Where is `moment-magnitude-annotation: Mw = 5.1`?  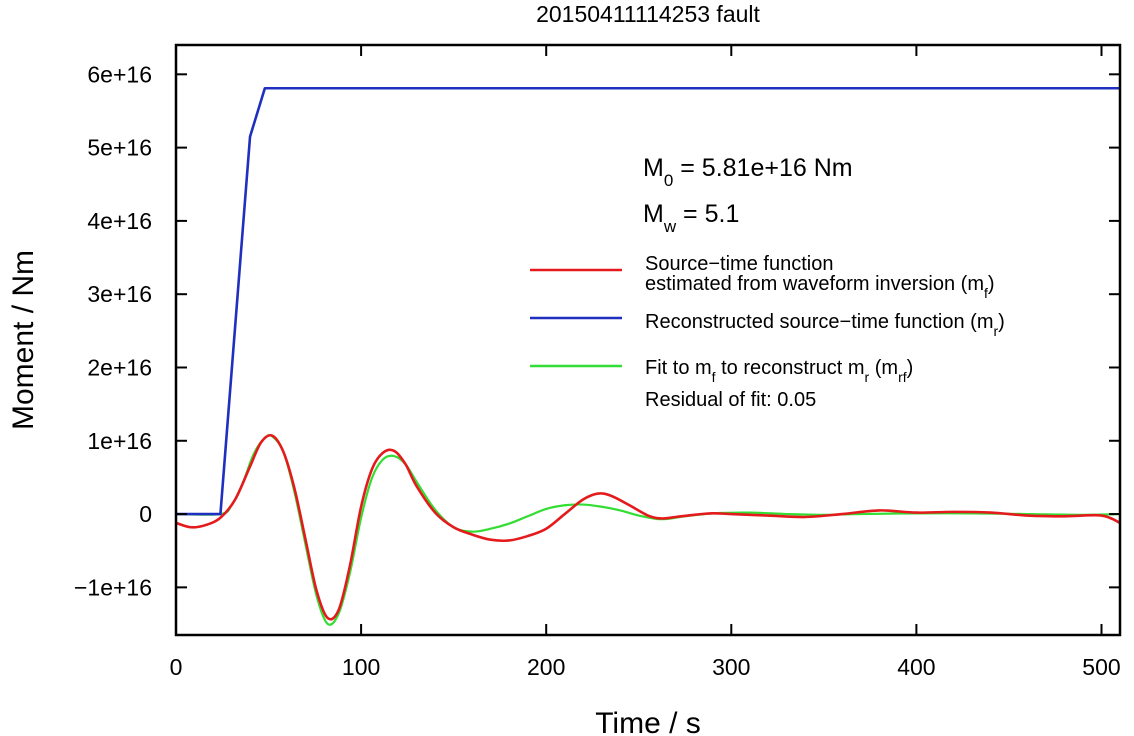
moment-magnitude-annotation: Mw = 5.1 is located at coordinates (691, 218).